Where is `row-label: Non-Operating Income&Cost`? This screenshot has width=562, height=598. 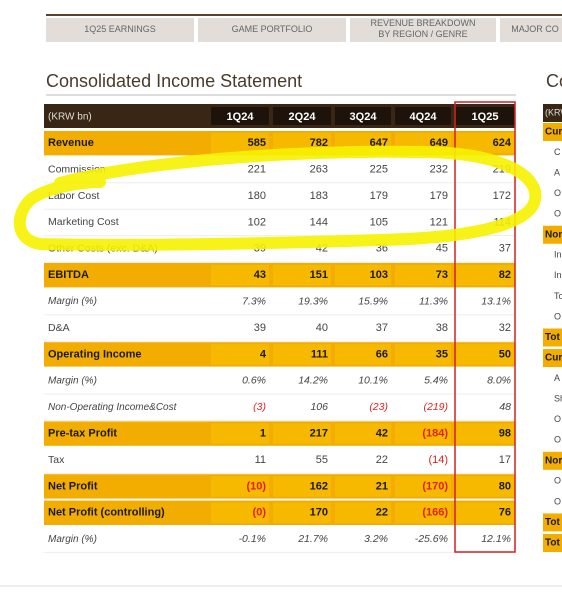 row-label: Non-Operating Income&Cost is located at coordinates (113, 407).